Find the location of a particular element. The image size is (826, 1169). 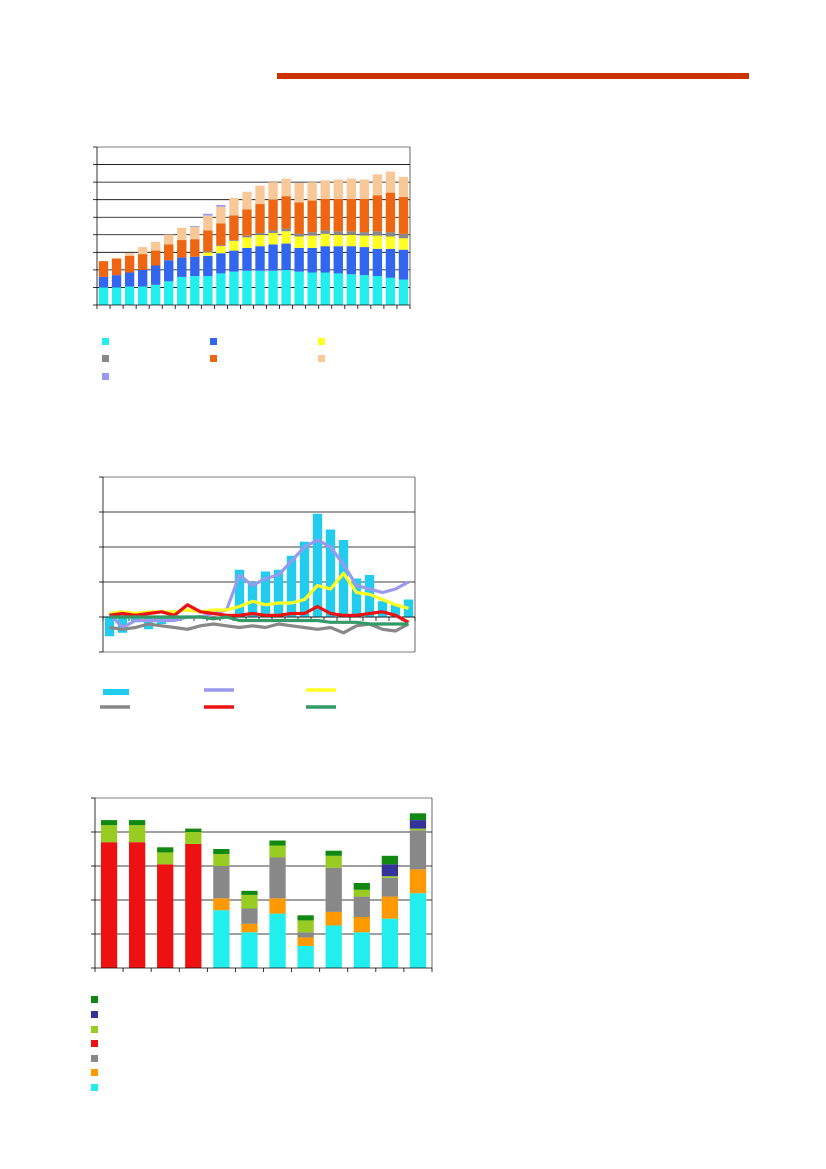

chart3-bar-s5-c6 is located at coordinates (249, 901).